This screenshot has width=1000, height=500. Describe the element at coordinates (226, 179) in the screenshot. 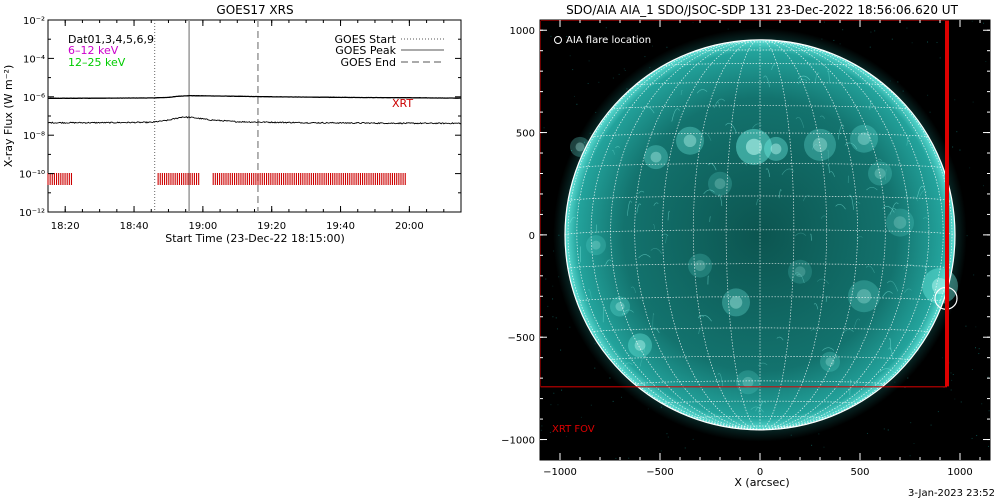

I see `xrt-coverage-bars` at that location.